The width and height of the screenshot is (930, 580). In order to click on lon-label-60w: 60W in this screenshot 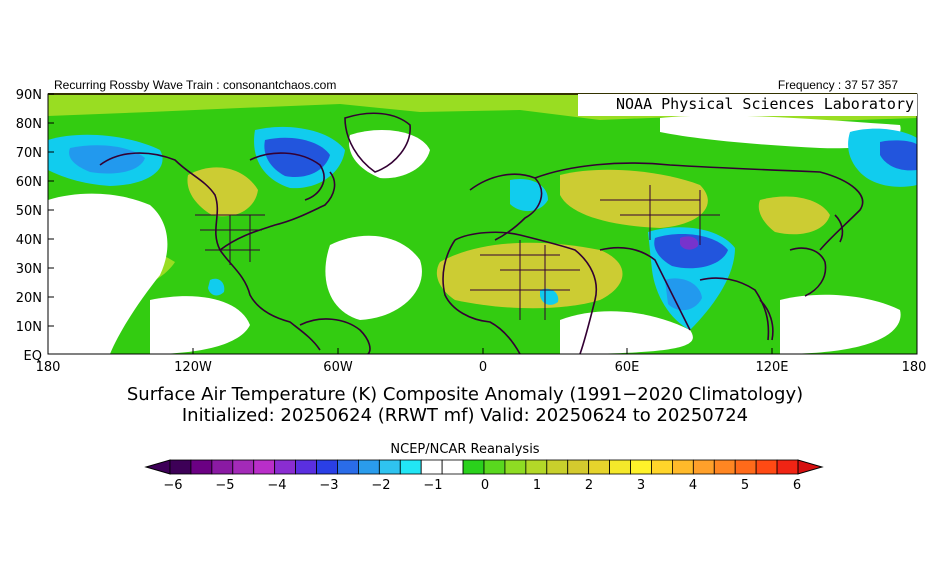, I will do `click(338, 367)`.